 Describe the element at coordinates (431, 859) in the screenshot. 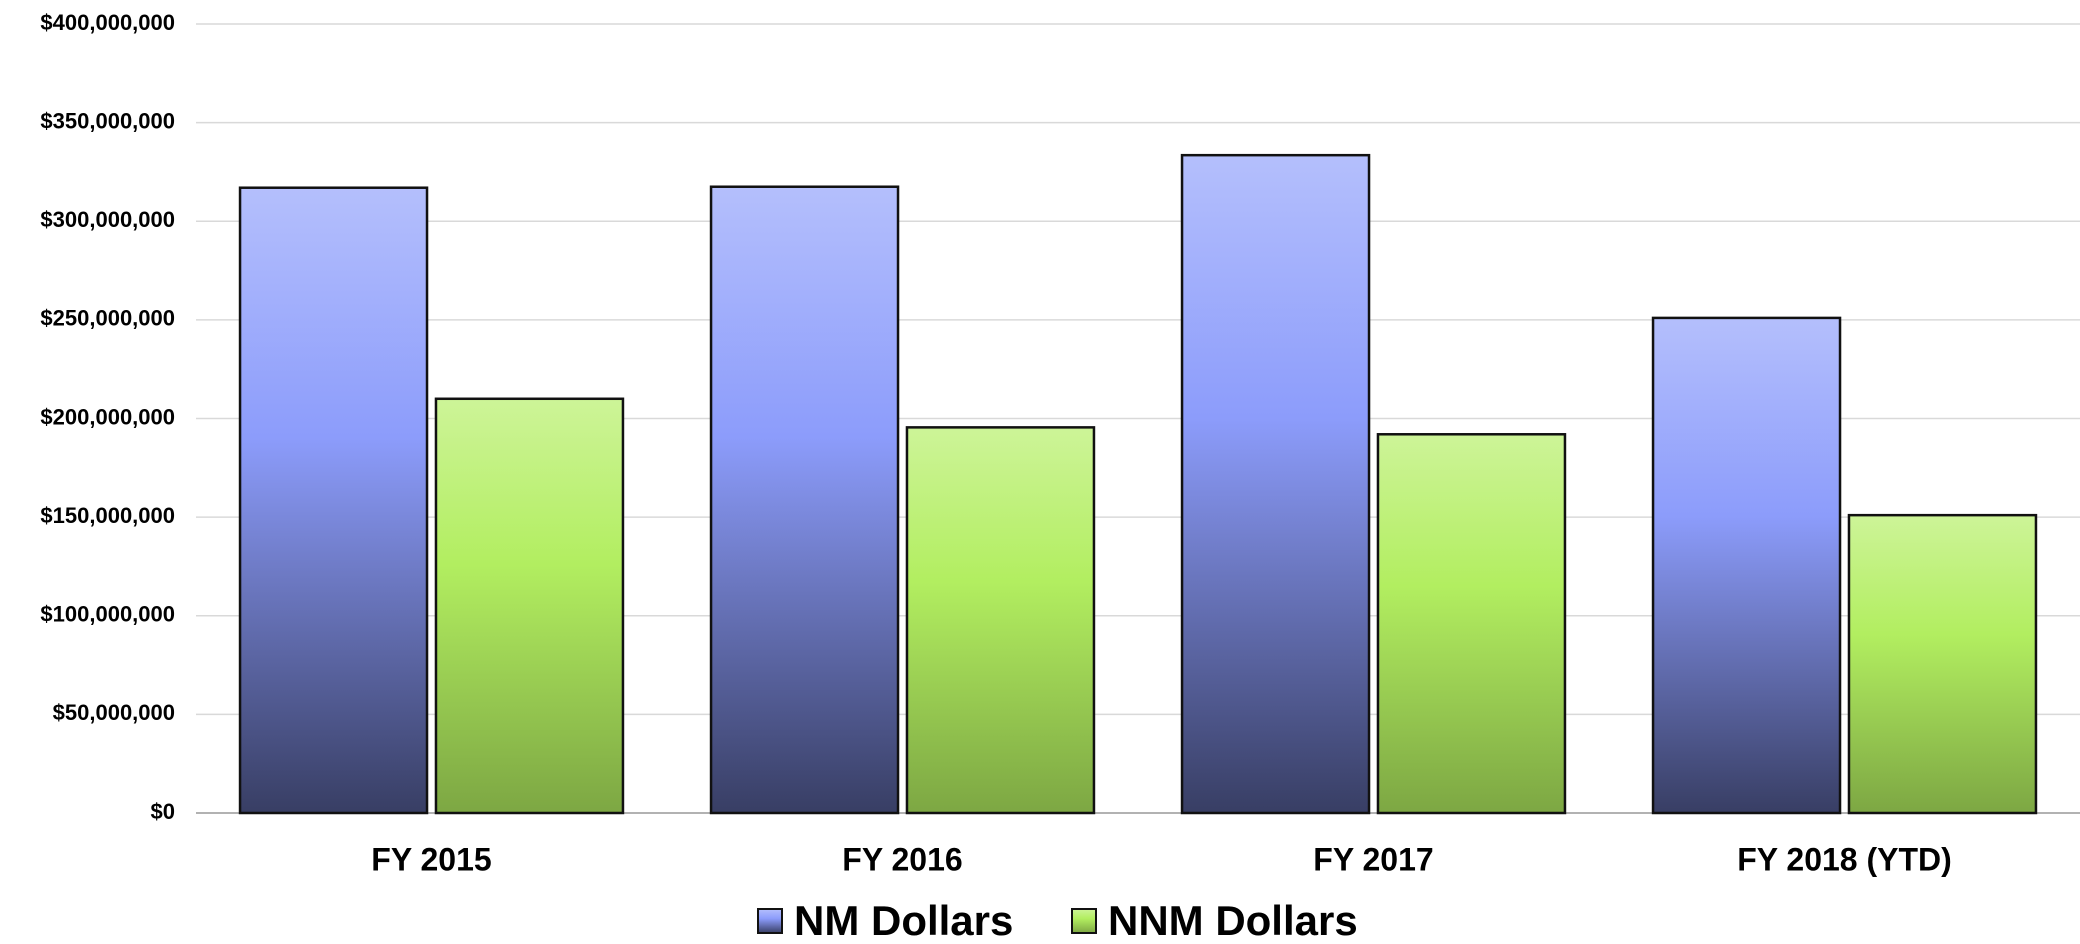

I see `x-tick-label: FY 2015` at that location.